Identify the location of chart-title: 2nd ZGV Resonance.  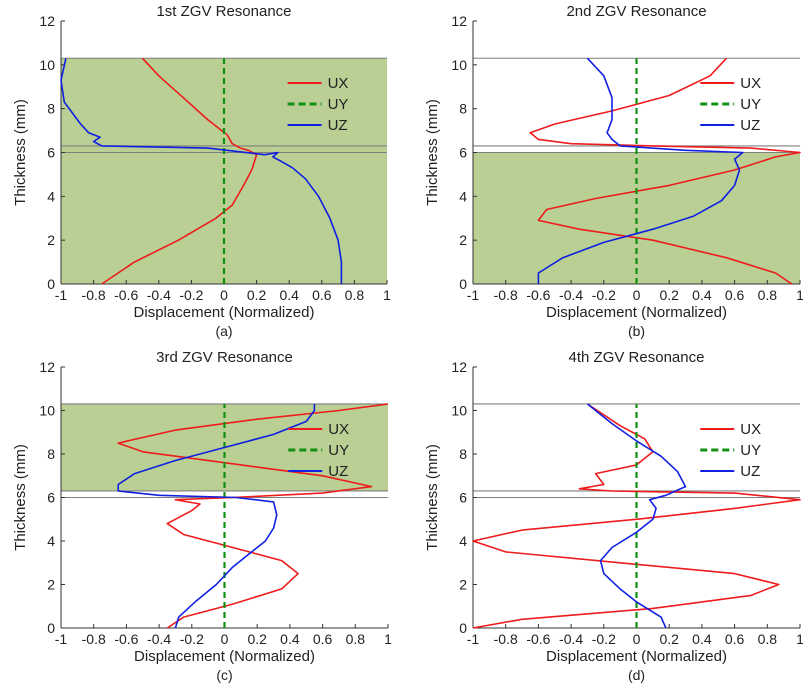
(636, 11).